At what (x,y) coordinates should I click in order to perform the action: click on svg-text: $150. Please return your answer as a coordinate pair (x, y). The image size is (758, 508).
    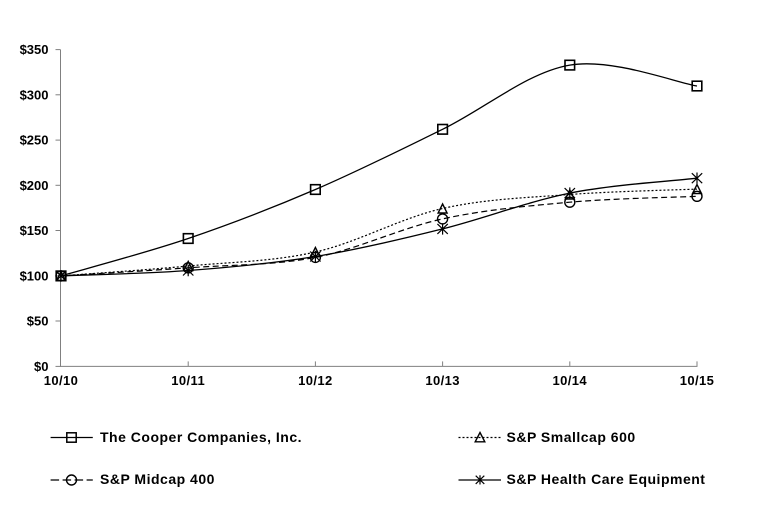
    Looking at the image, I should click on (34, 230).